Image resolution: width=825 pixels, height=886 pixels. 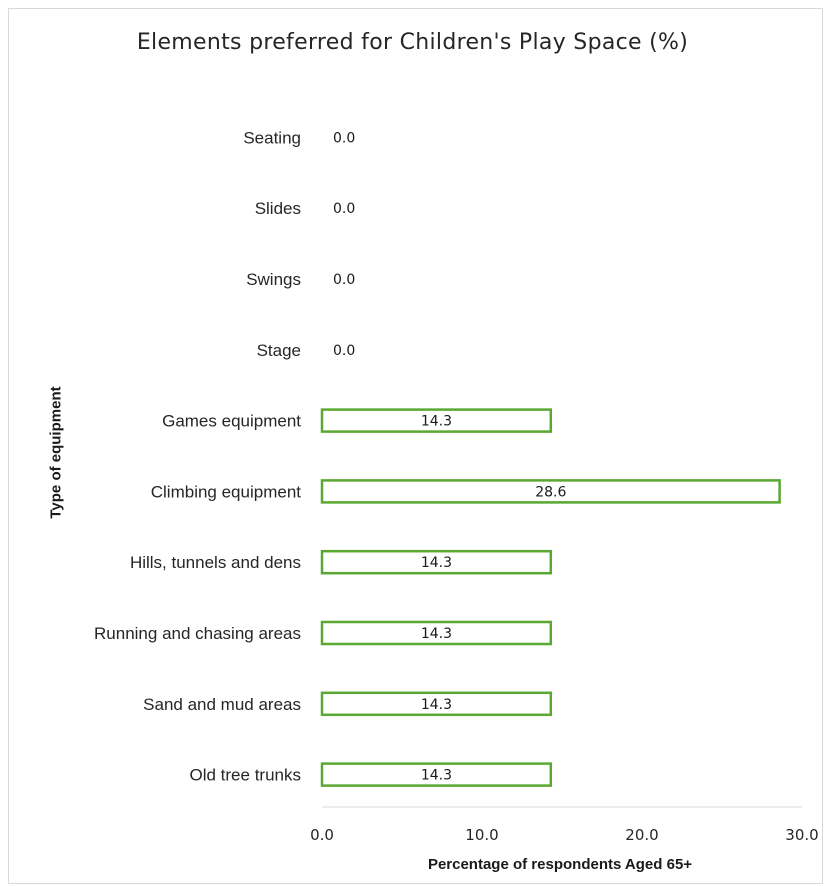 I want to click on category-label: Old tree trunks, so click(x=246, y=775).